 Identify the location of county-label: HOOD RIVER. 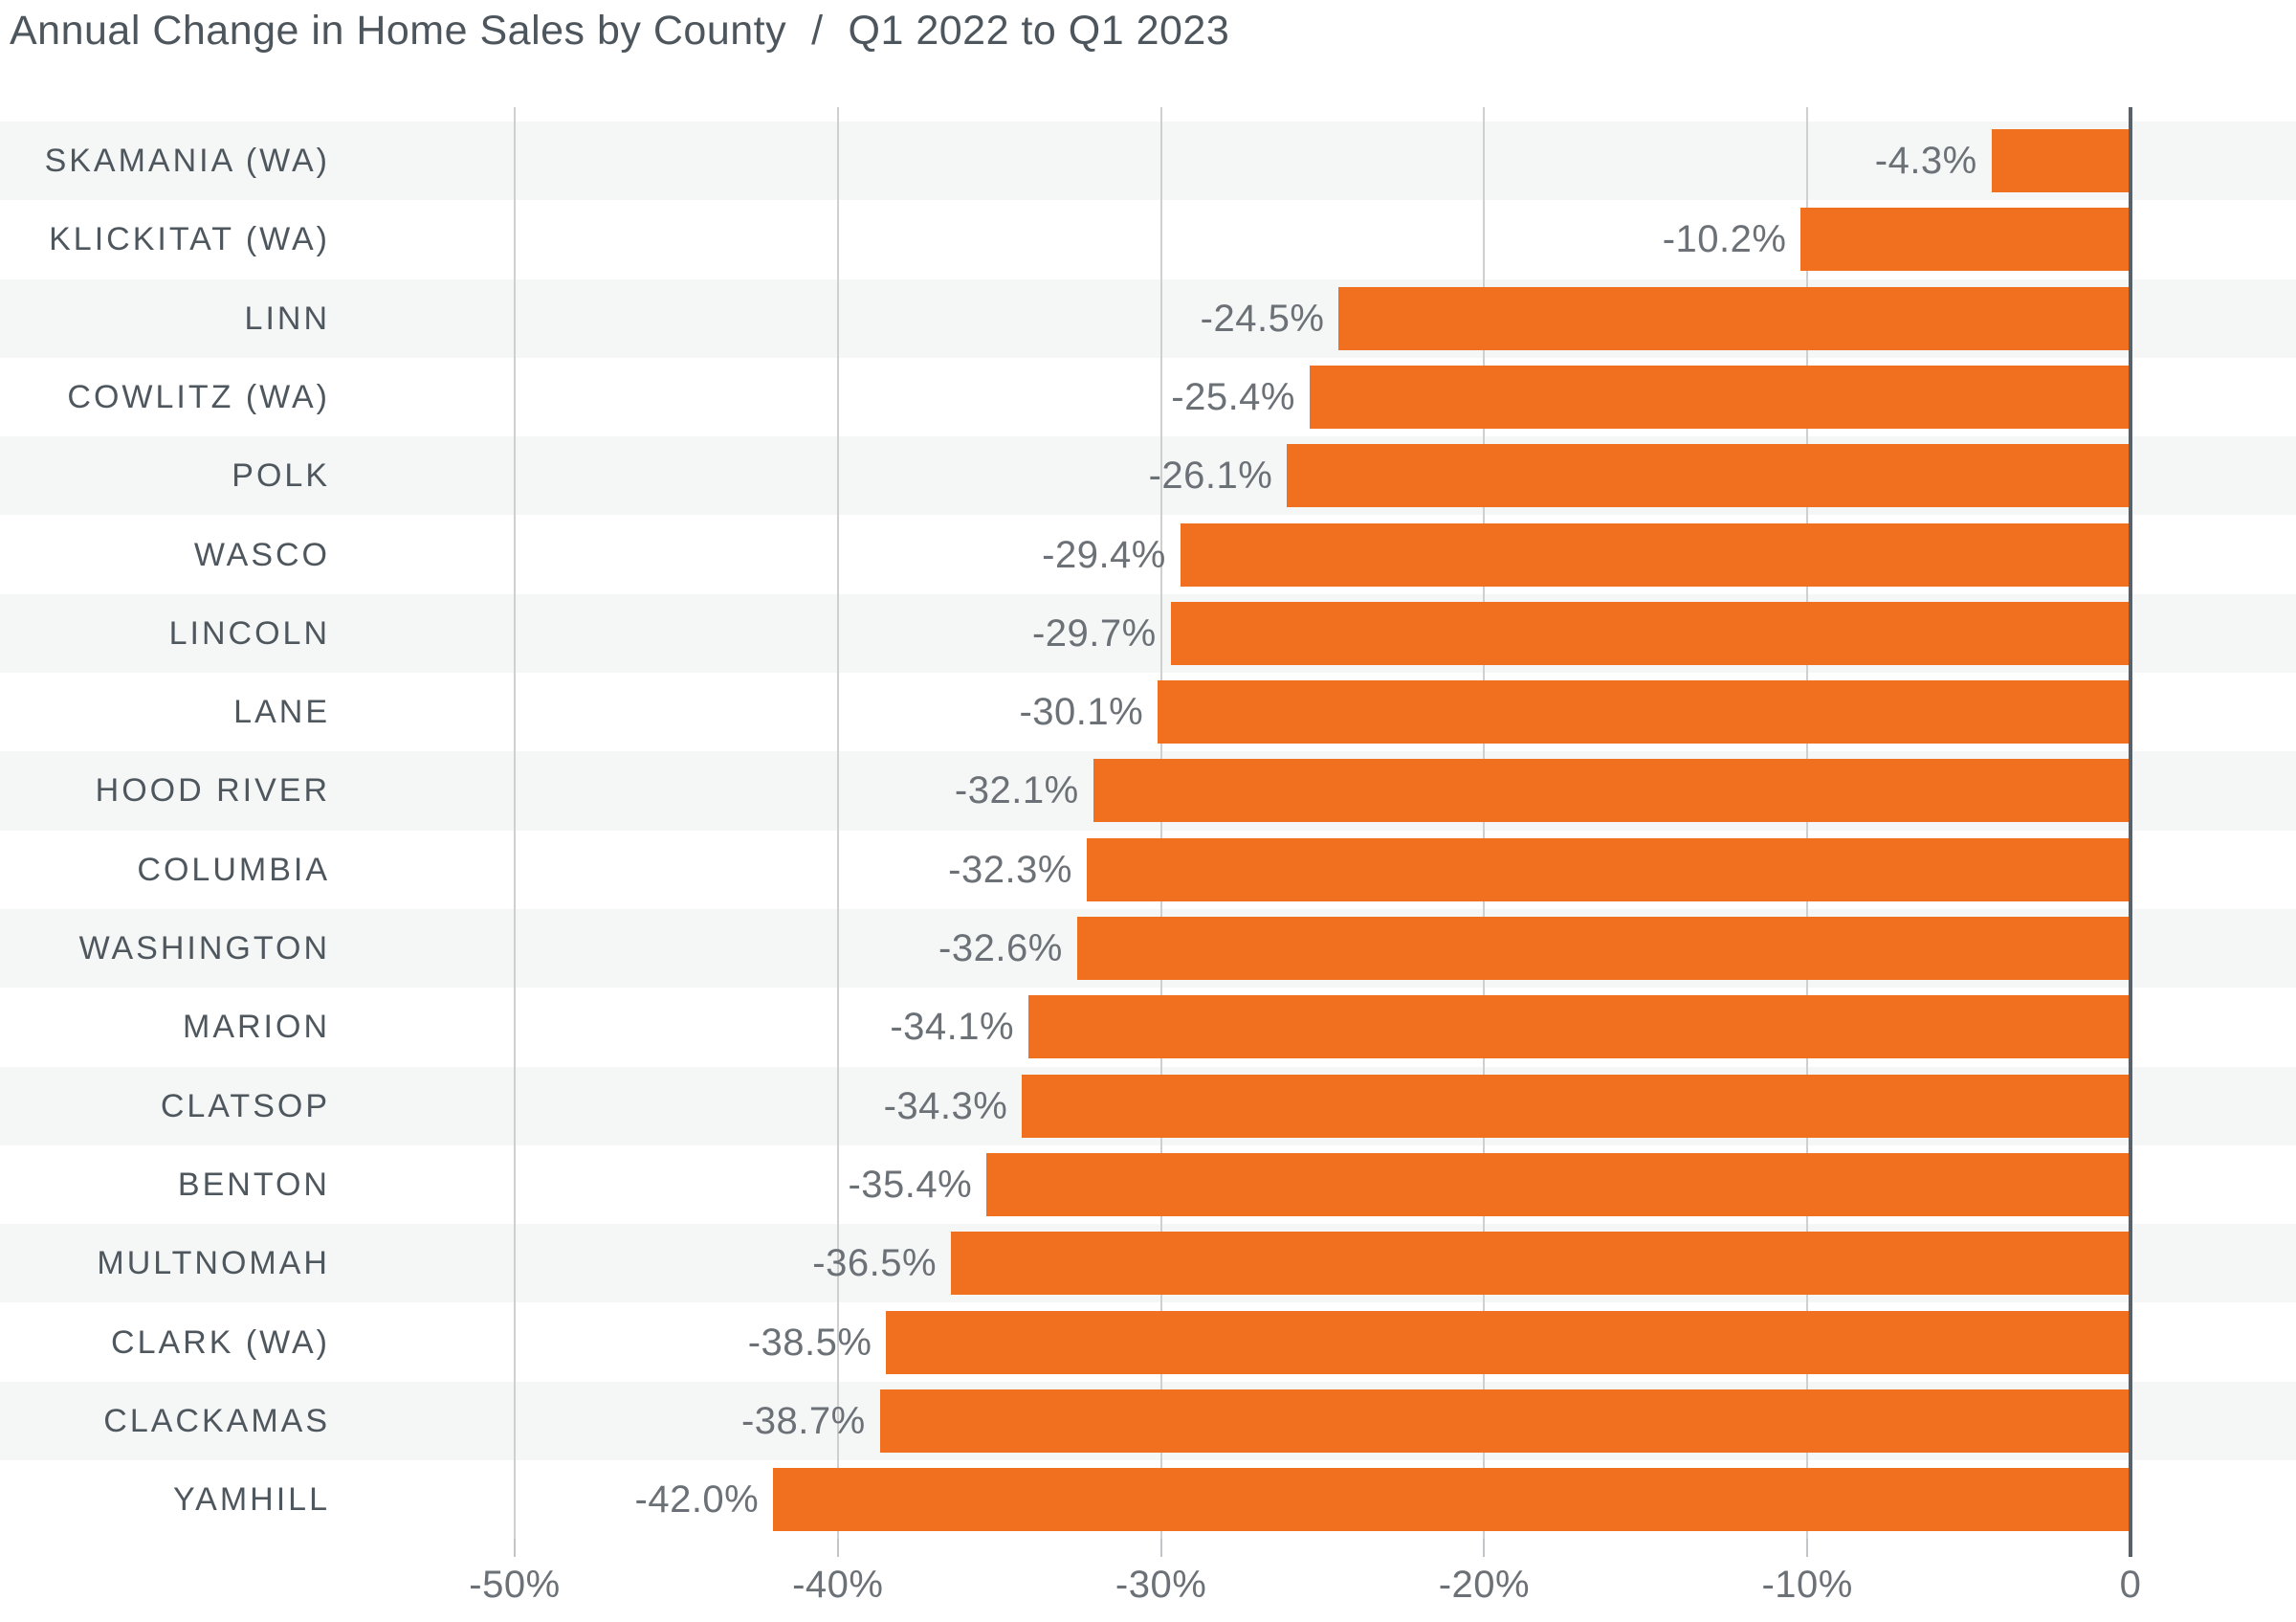
(213, 791).